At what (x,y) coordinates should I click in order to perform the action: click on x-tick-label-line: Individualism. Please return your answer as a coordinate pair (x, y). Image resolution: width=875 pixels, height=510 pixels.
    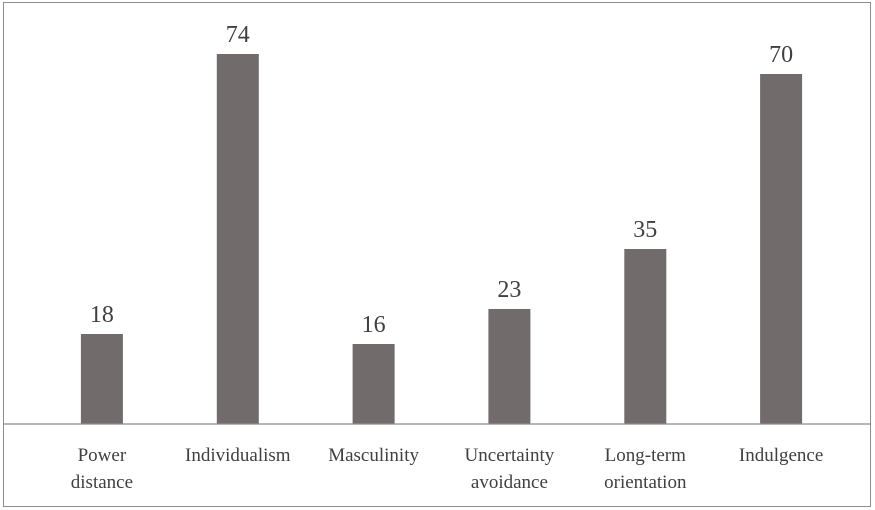
    Looking at the image, I should click on (238, 455).